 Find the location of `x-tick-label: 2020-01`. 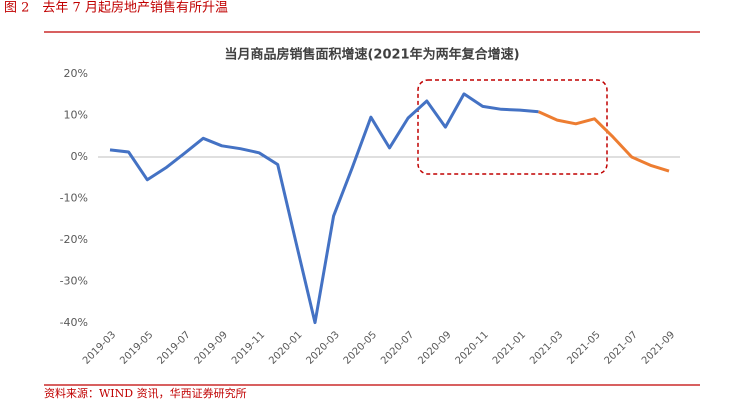

x-tick-label: 2020-01 is located at coordinates (285, 347).